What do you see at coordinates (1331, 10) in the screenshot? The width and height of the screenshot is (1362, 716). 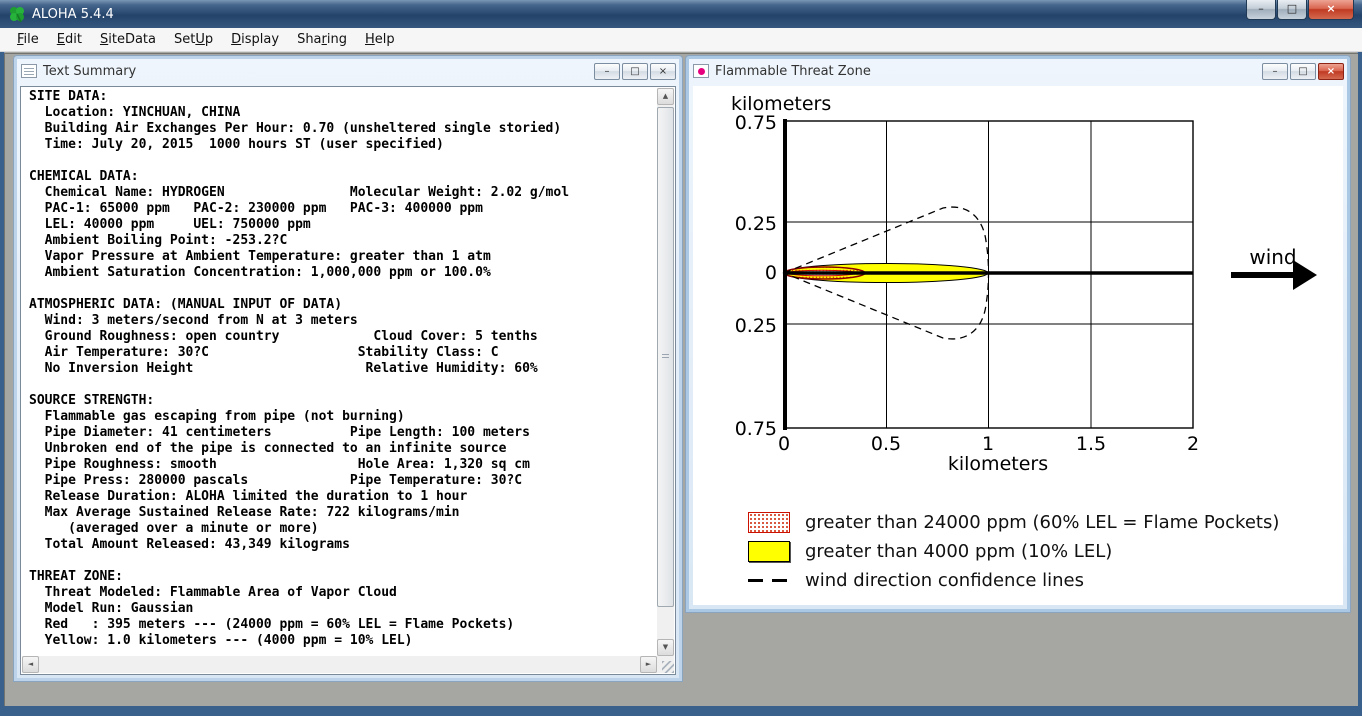 I see `close-button: ×` at bounding box center [1331, 10].